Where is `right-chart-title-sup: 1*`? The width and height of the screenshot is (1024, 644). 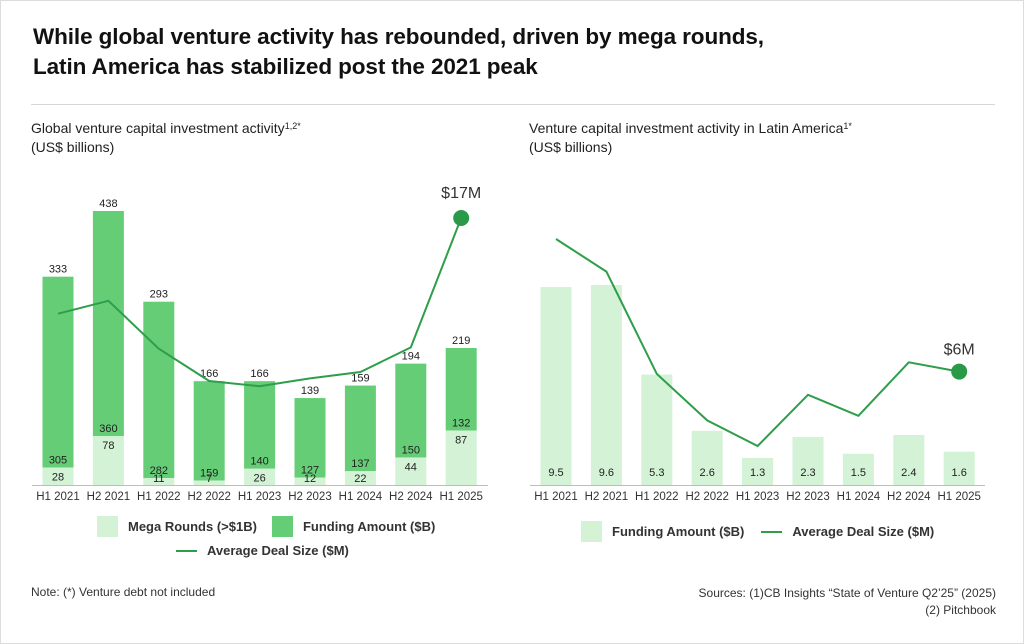 right-chart-title-sup: 1* is located at coordinates (847, 126).